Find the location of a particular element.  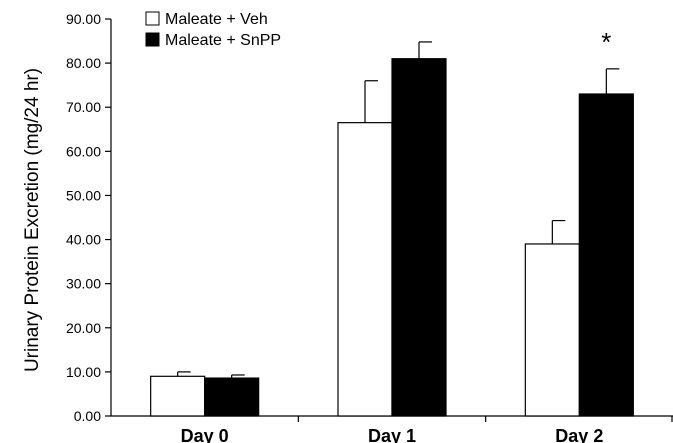

y-tick-label: 70.00 is located at coordinates (83, 107).